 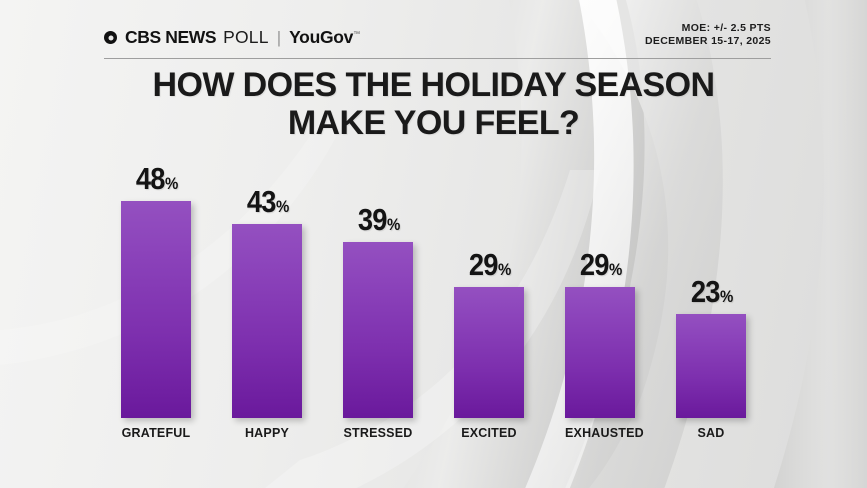 I want to click on bar-value-label: 43%, so click(x=267, y=202).